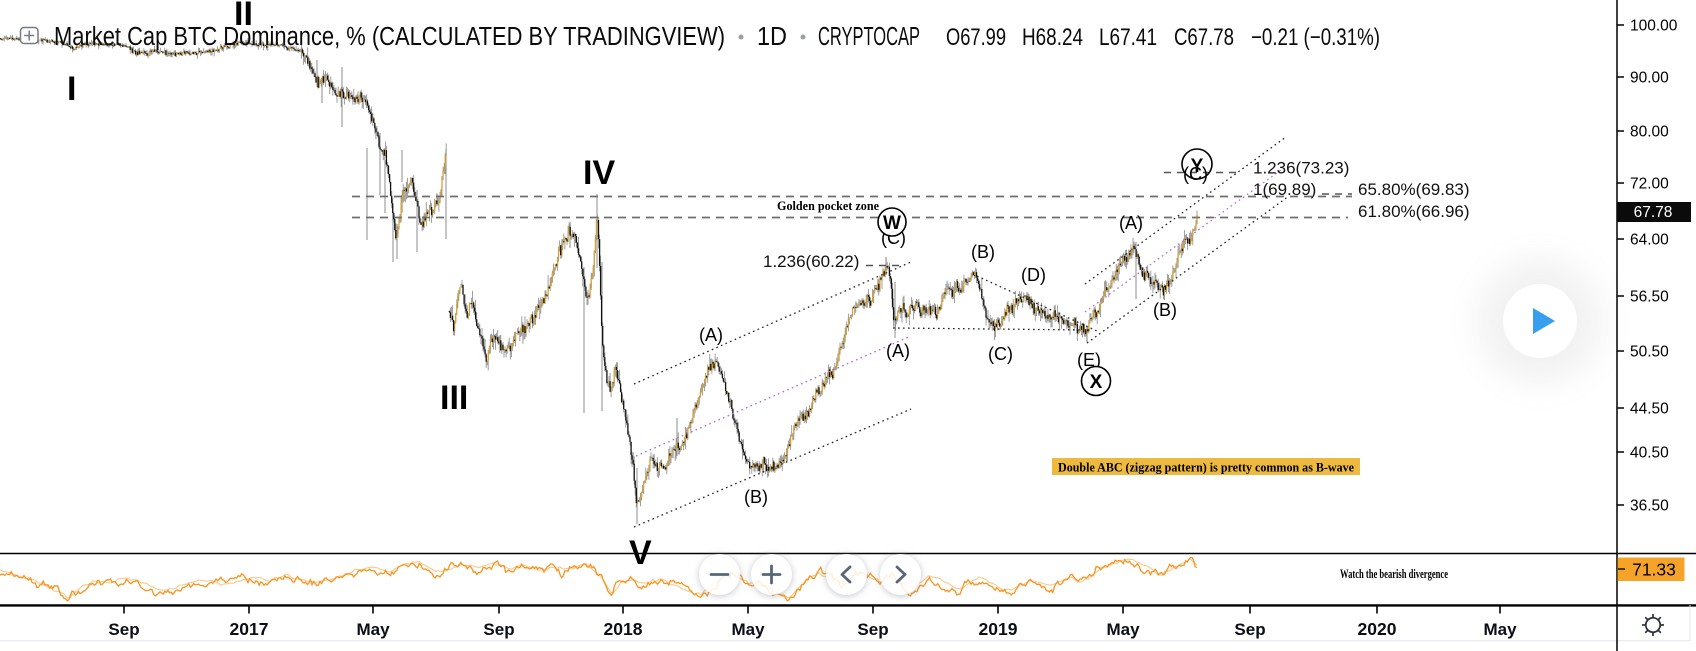  Describe the element at coordinates (1414, 189) in the screenshot. I see `svg-text: 65.80%(69.83)` at that location.